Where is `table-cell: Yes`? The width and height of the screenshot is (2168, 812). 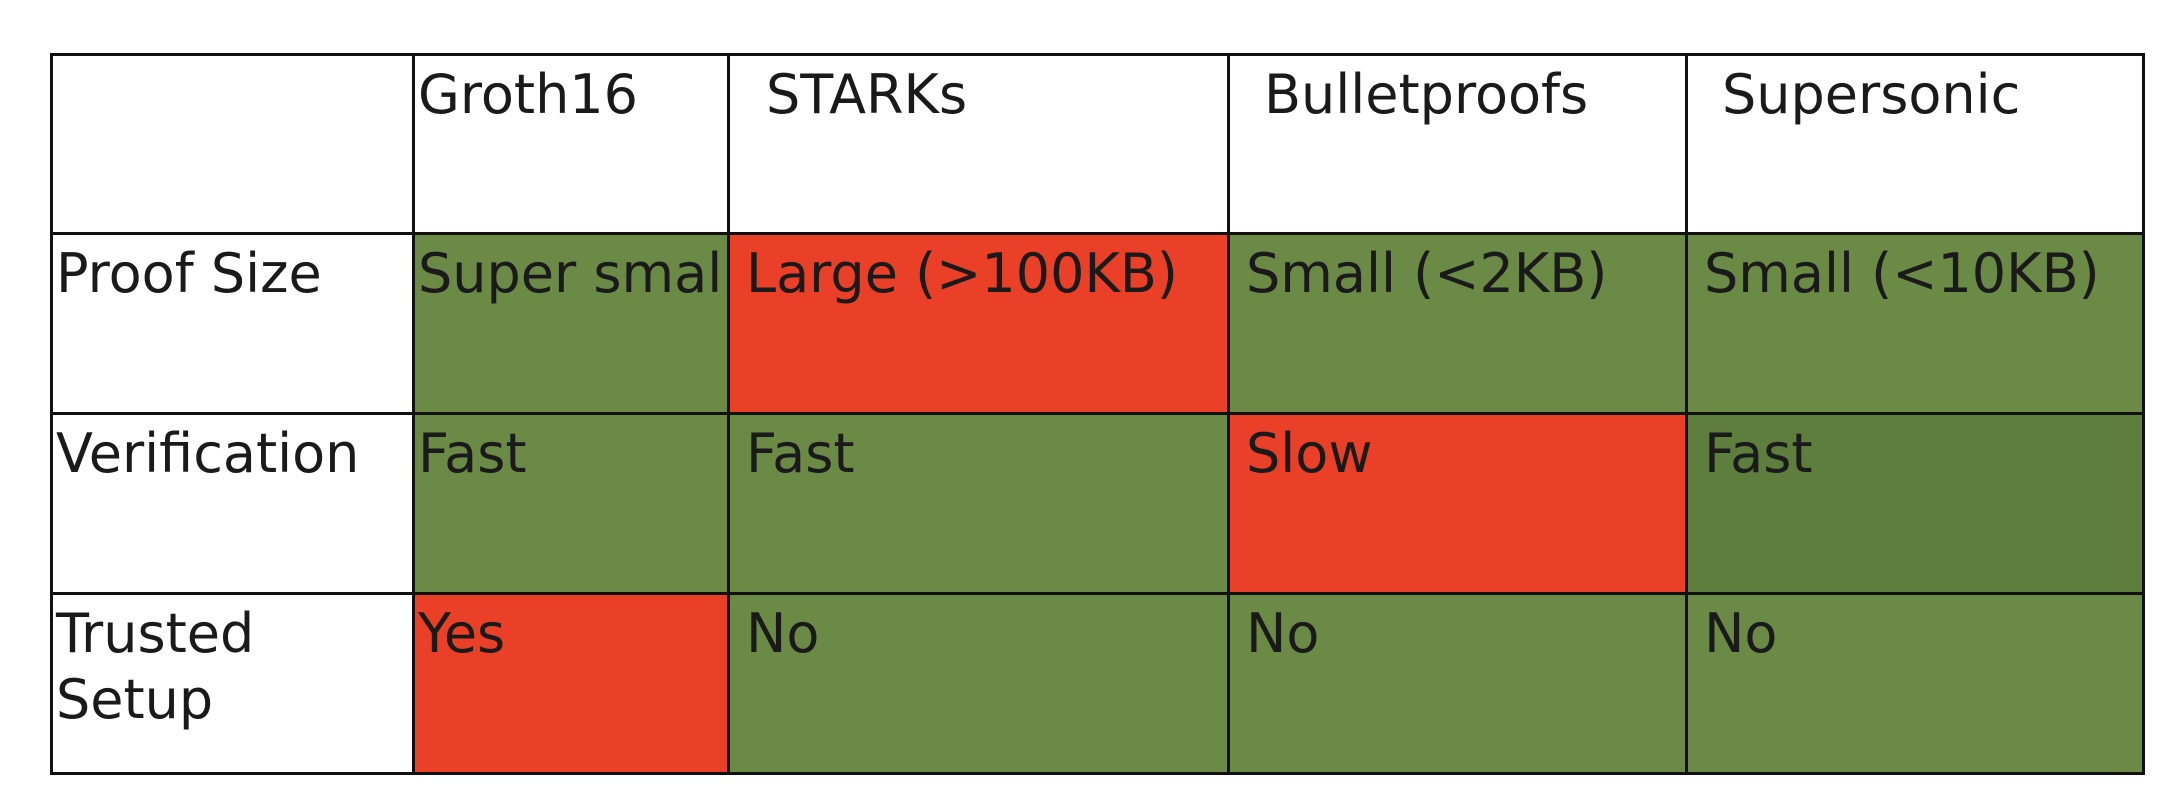 table-cell: Yes is located at coordinates (571, 683).